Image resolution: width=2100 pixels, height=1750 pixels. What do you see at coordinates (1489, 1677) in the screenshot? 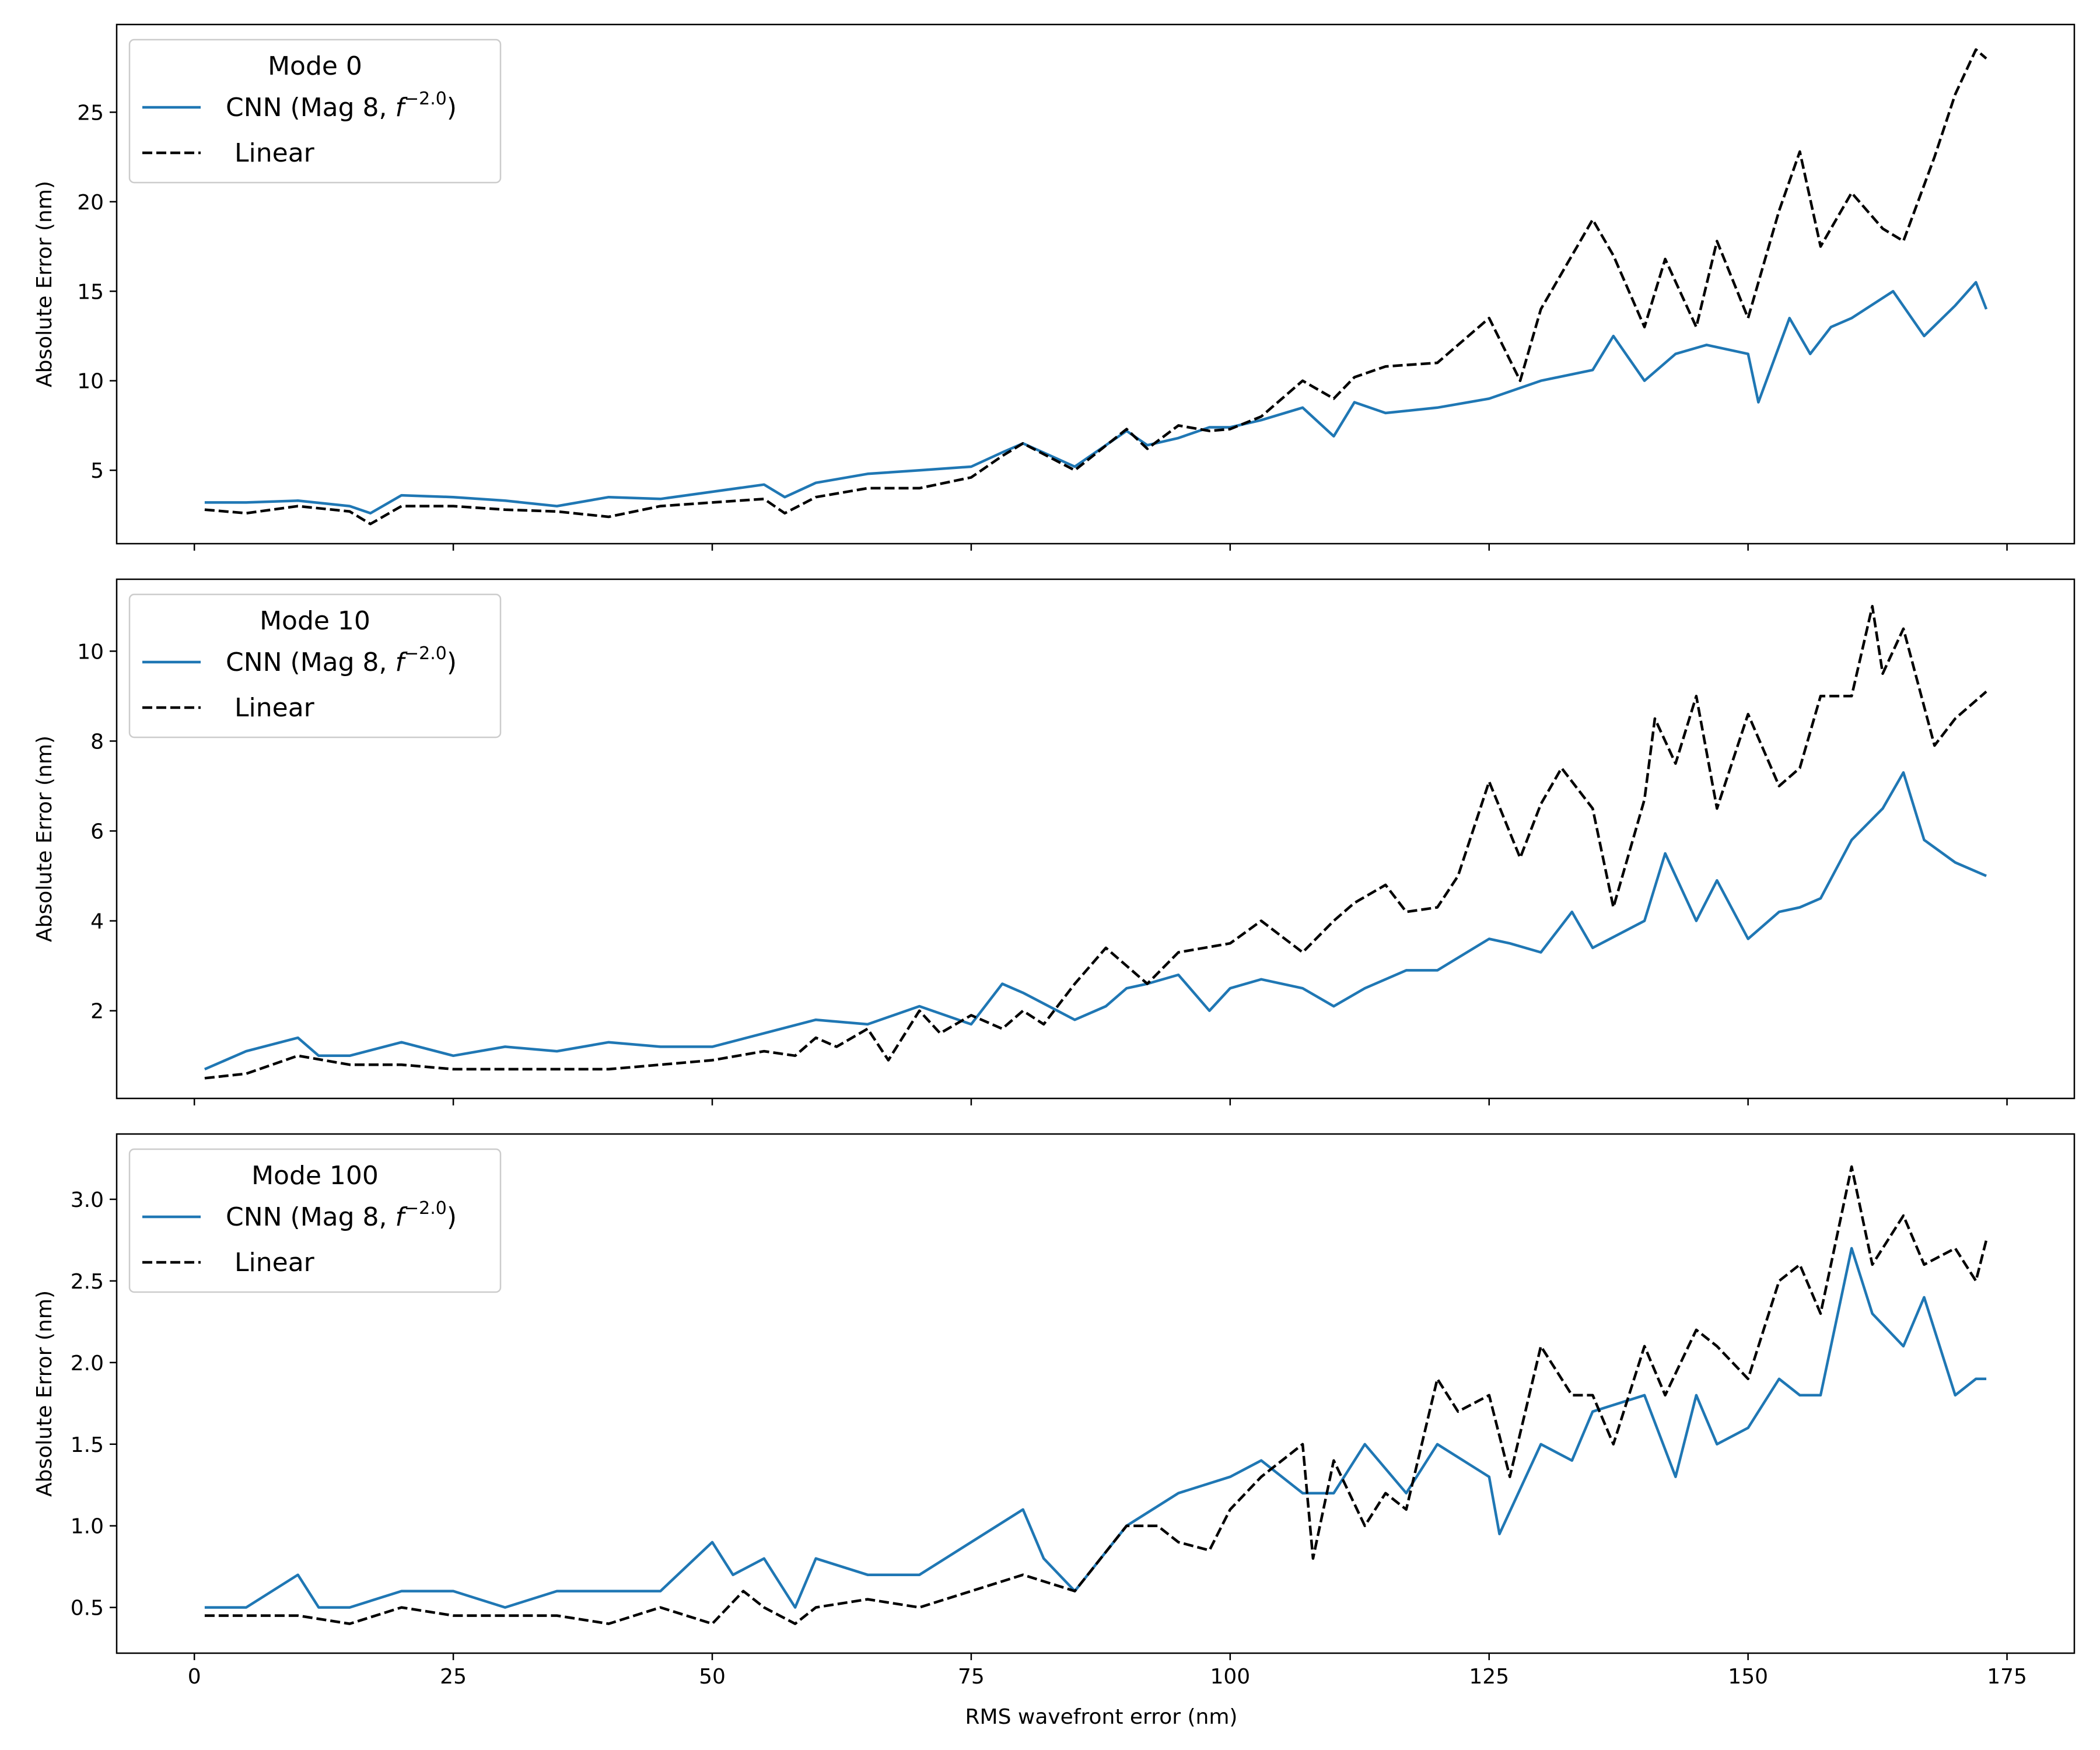
I see `x-tick-label: 125` at bounding box center [1489, 1677].